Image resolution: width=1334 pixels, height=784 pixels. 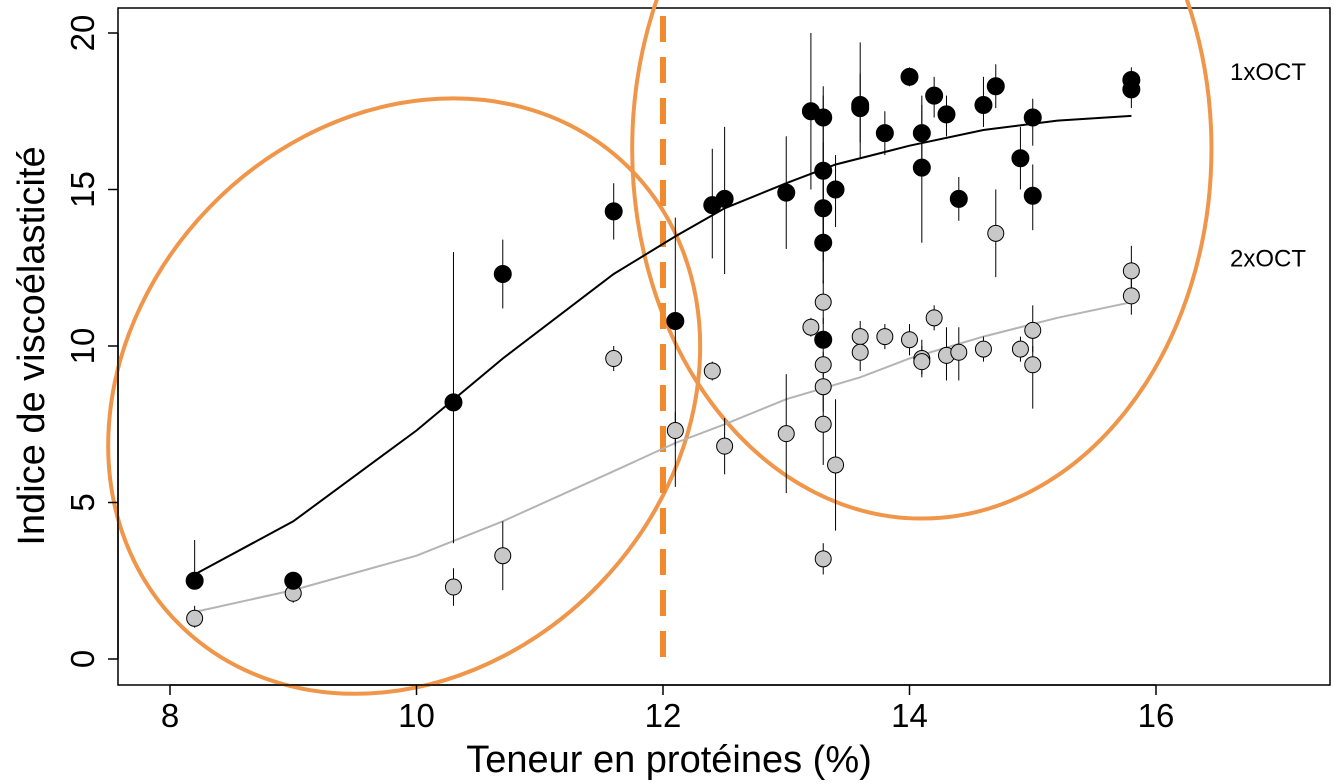 What do you see at coordinates (82, 189) in the screenshot?
I see `y-tick-label: 15` at bounding box center [82, 189].